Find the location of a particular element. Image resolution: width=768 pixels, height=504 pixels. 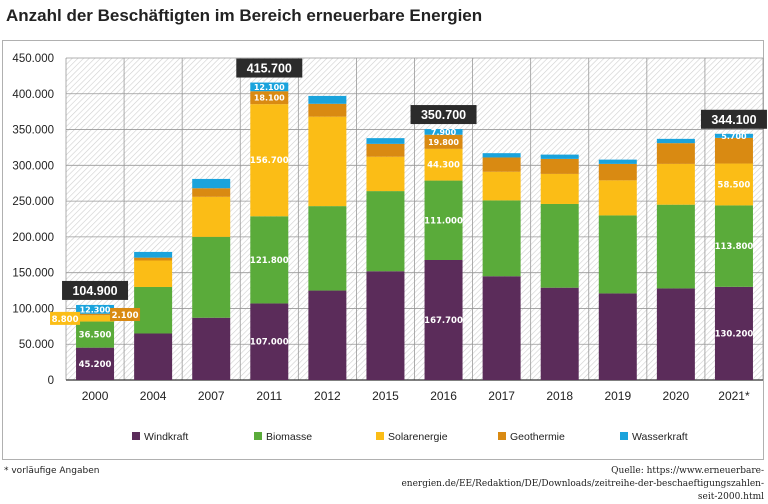

total-value: 104.900 is located at coordinates (94, 291).